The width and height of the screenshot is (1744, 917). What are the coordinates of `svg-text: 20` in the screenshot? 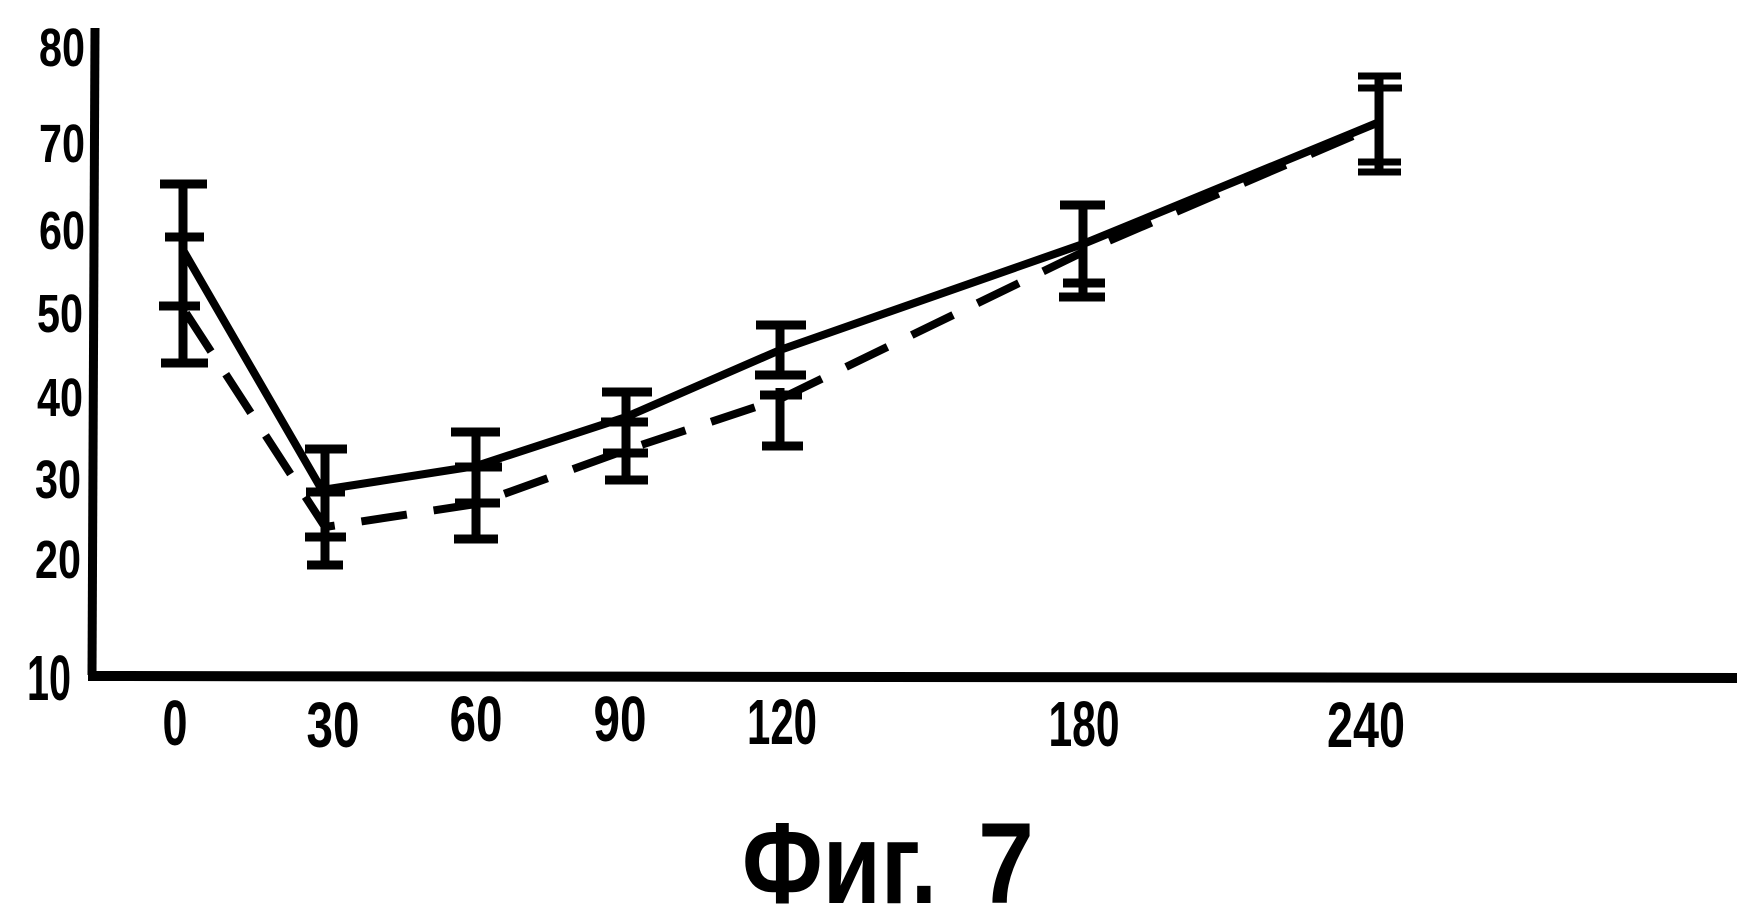 It's located at (58, 560).